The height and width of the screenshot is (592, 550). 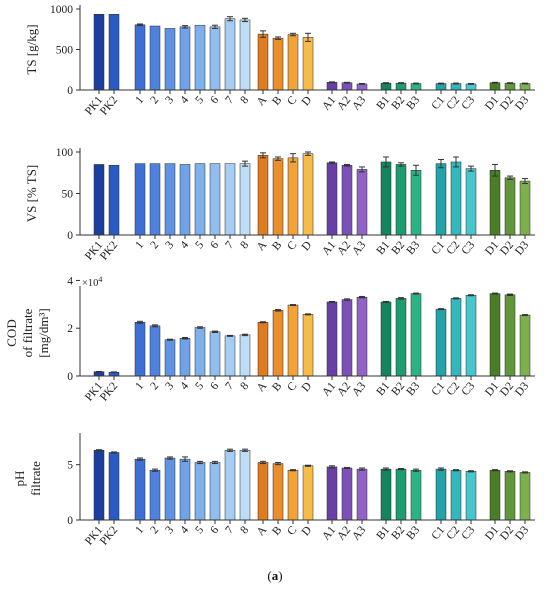 I want to click on y-axis-title-line: filtrate, so click(x=35, y=478).